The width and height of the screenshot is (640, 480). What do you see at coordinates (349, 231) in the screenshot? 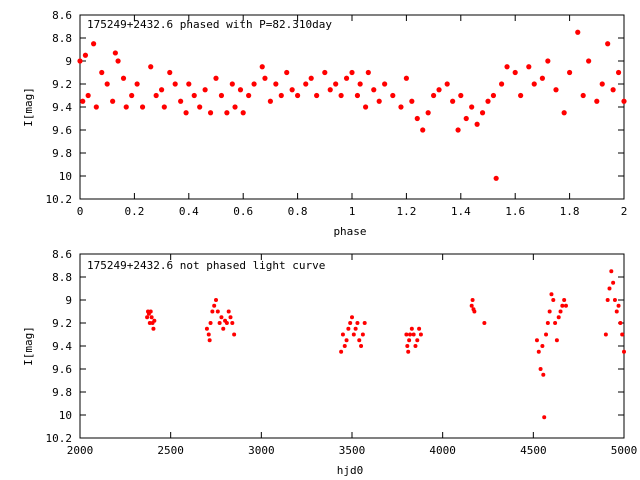
I see `x-axis-label: phase` at bounding box center [349, 231].